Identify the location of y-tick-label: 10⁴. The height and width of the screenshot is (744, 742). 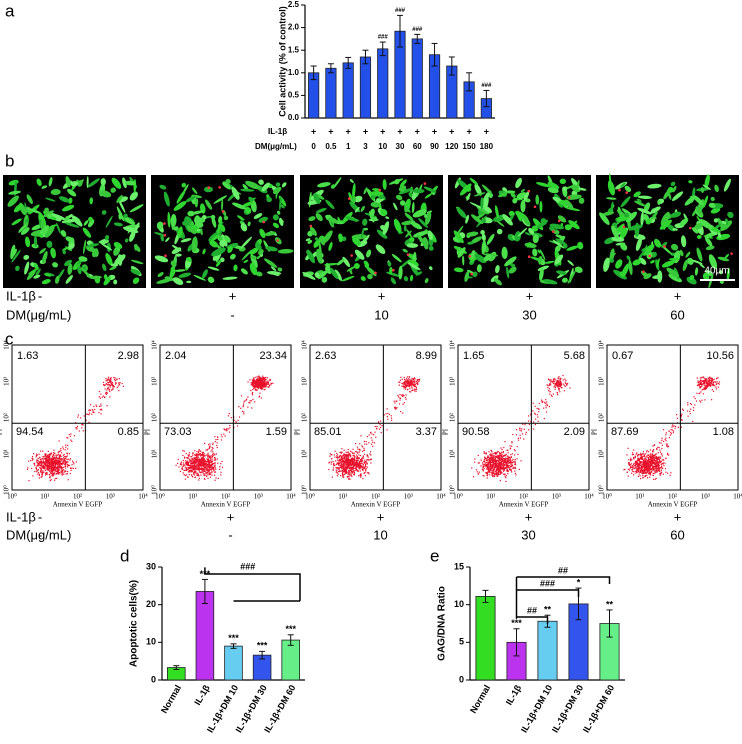
(7, 345).